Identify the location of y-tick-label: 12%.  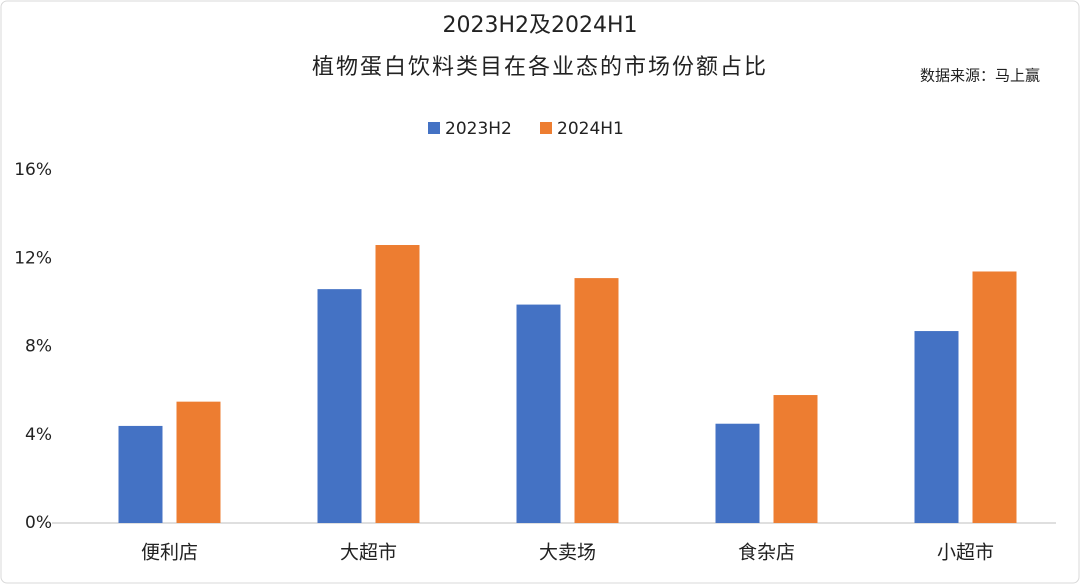
(33, 258).